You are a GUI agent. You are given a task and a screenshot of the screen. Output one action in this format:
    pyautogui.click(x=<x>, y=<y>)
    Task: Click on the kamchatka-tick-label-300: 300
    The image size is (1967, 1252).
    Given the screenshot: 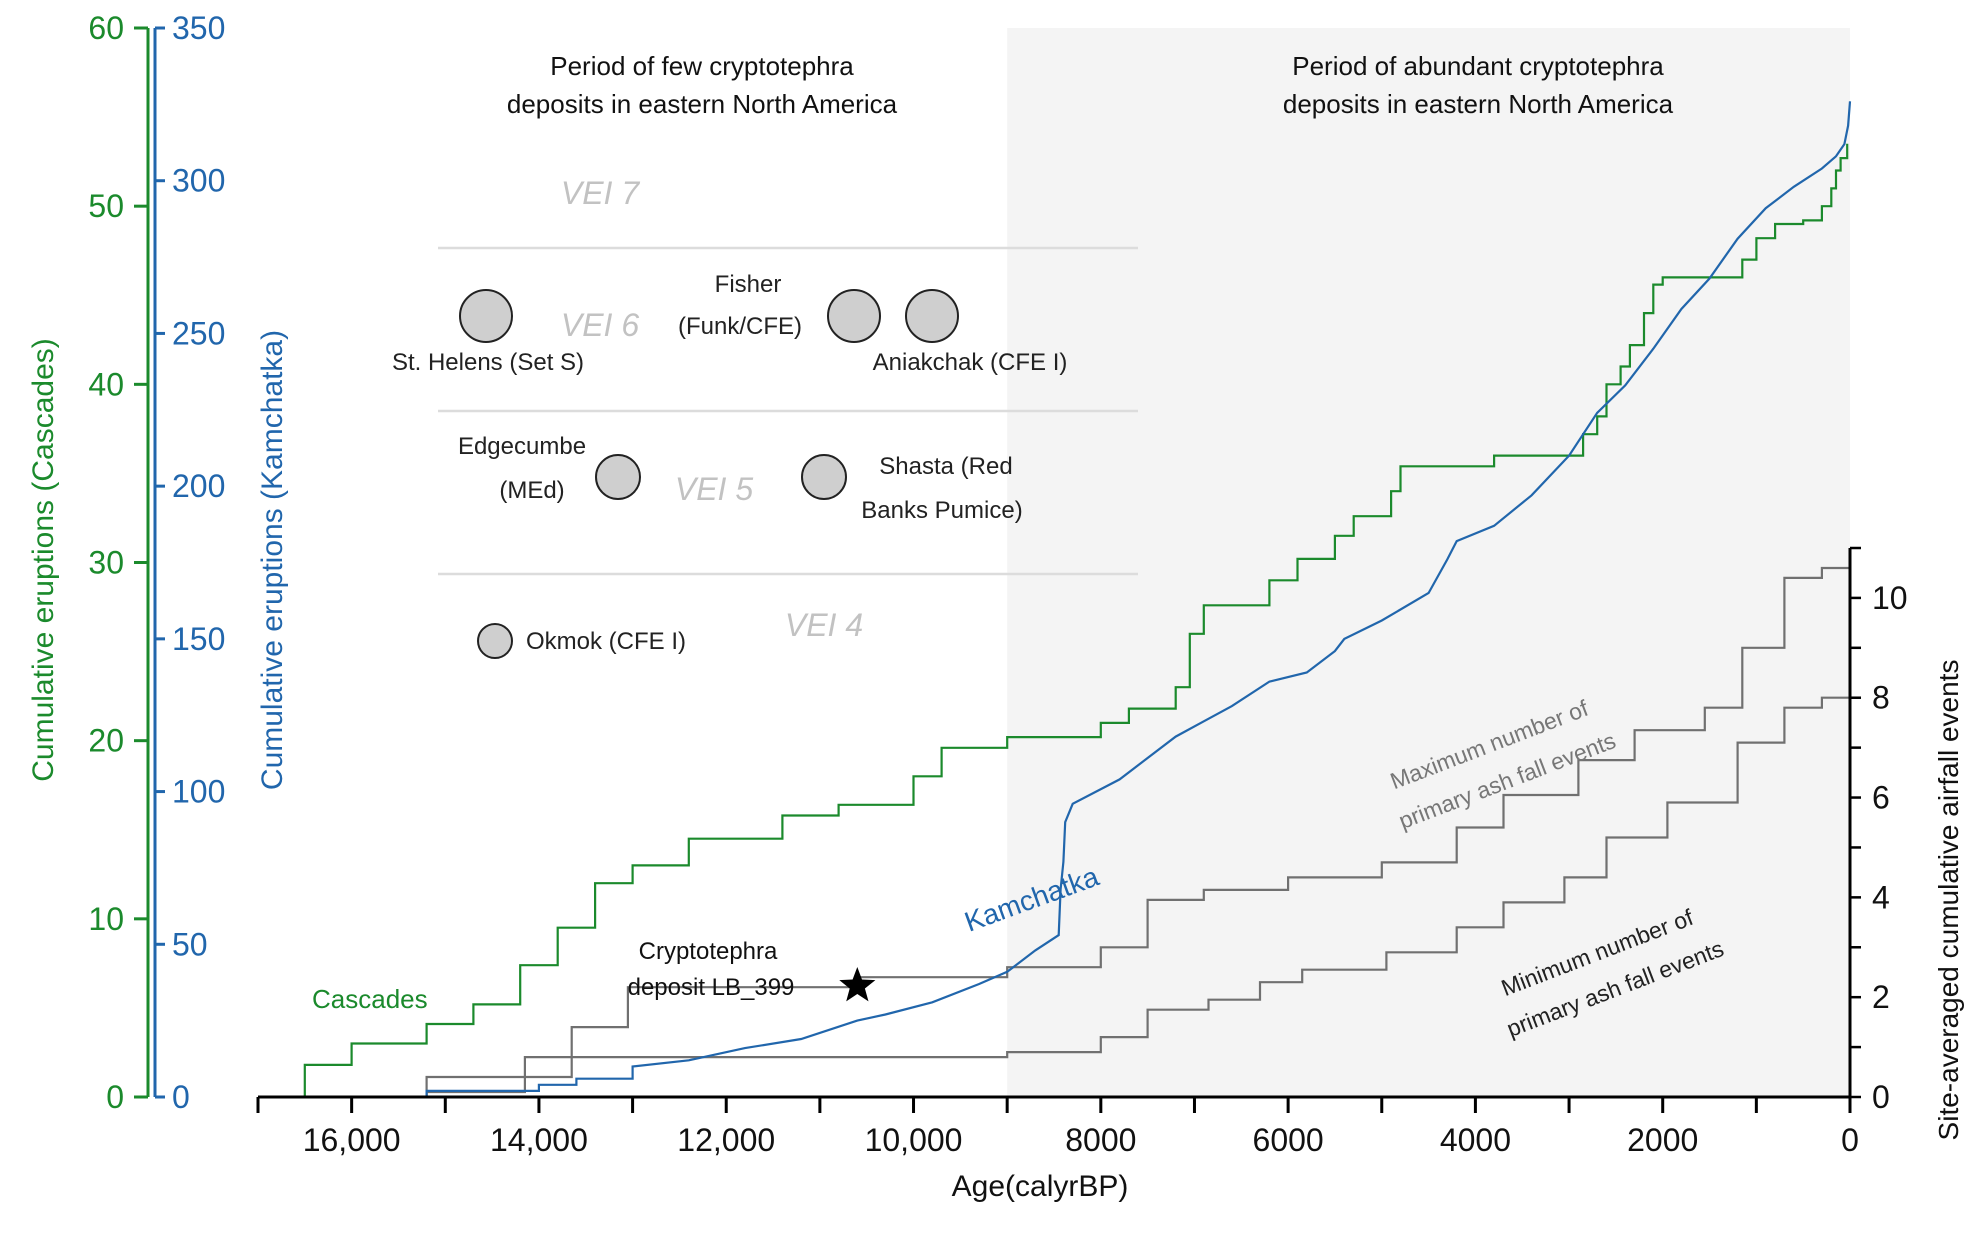 What is the action you would take?
    pyautogui.click(x=198, y=181)
    